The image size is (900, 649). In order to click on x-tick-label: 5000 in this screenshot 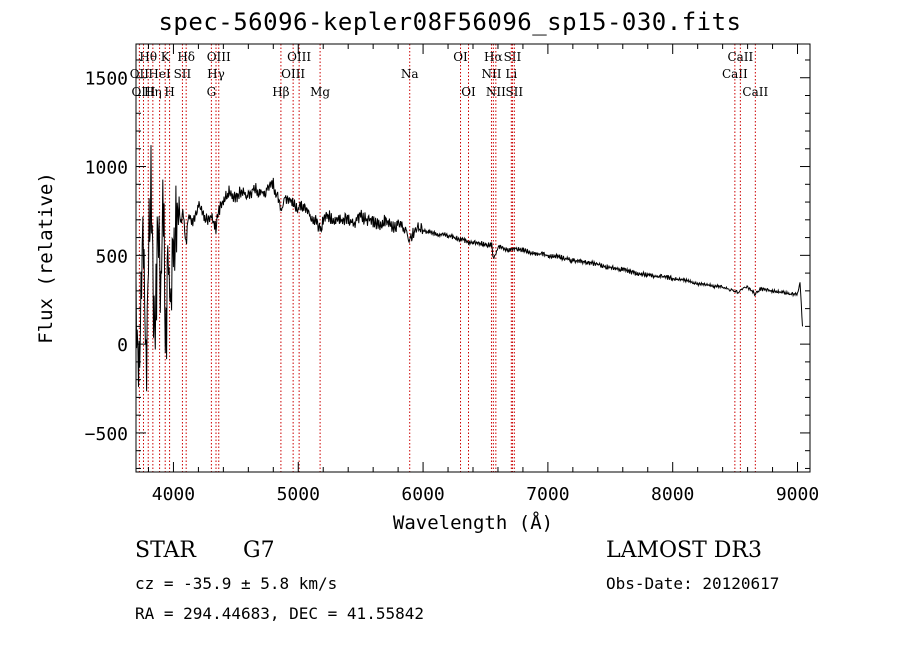, I will do `click(298, 494)`.